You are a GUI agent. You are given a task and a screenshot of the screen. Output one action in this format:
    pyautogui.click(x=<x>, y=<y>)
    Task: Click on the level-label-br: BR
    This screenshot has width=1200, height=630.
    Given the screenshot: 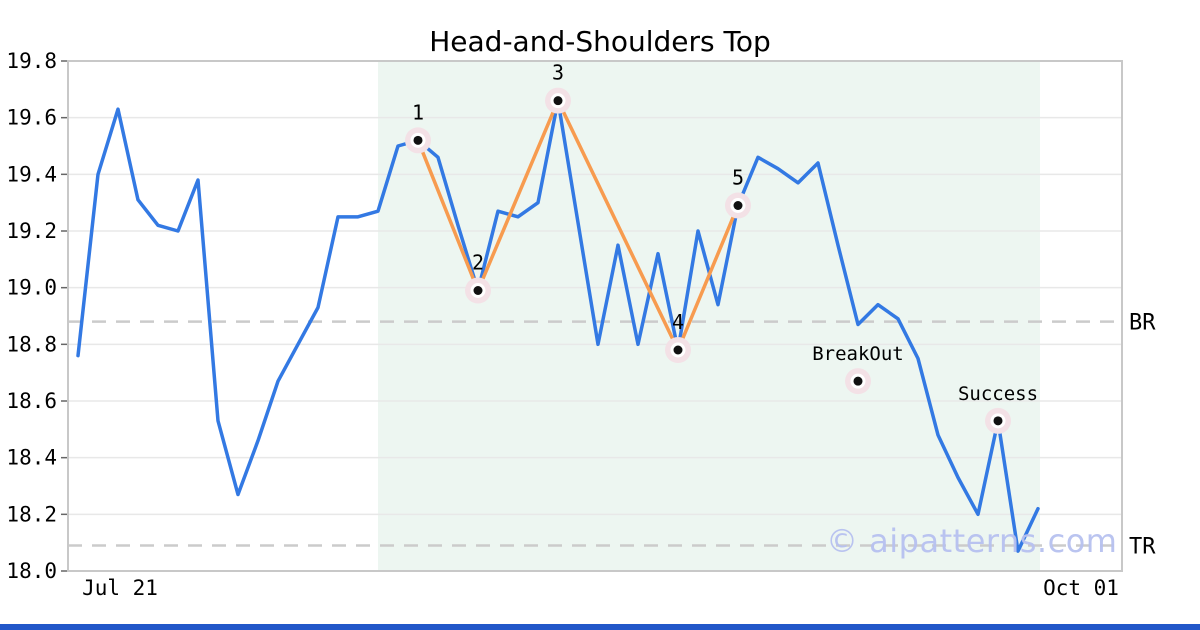 What is the action you would take?
    pyautogui.click(x=1142, y=323)
    